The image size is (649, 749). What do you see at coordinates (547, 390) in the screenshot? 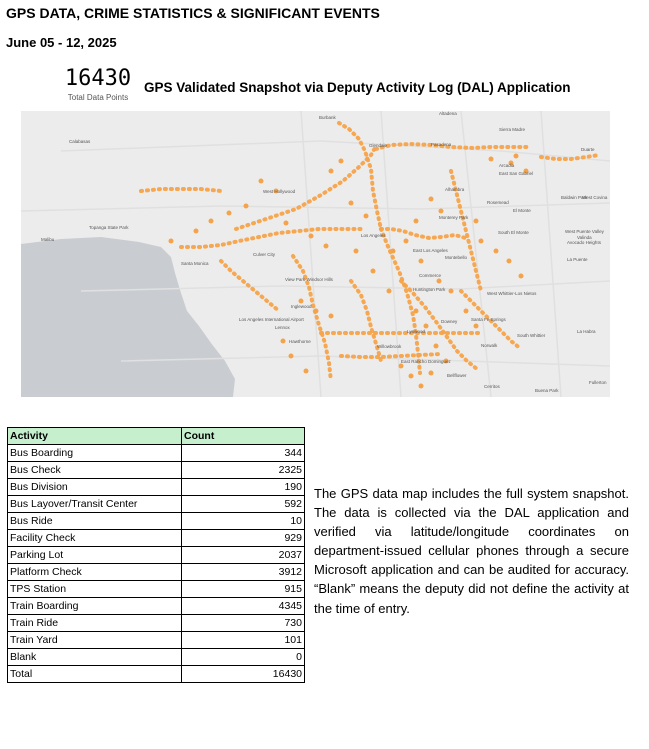
I see `map-place-label: Buena Park` at bounding box center [547, 390].